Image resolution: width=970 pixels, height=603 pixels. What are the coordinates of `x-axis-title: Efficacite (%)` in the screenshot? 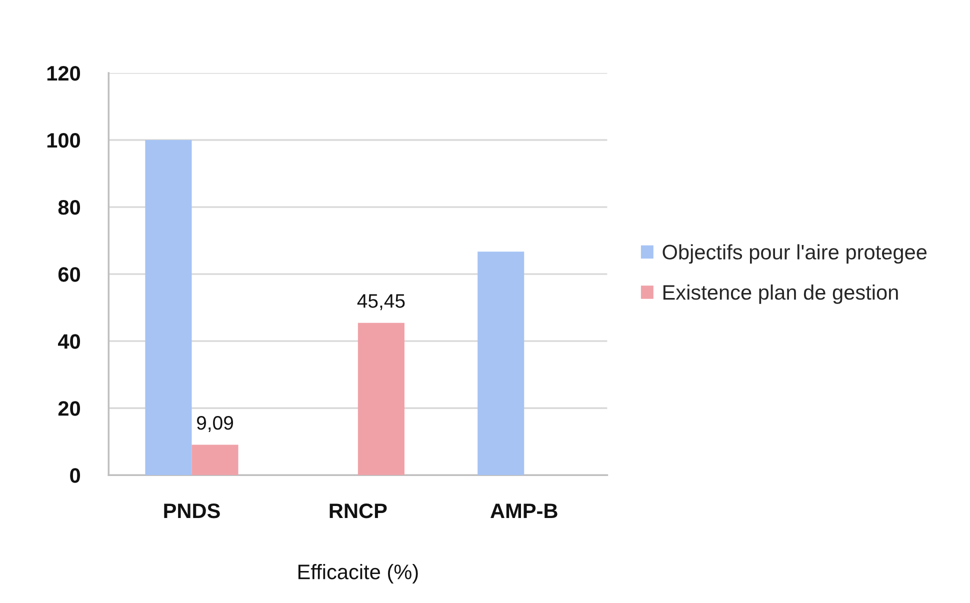 It's located at (358, 574).